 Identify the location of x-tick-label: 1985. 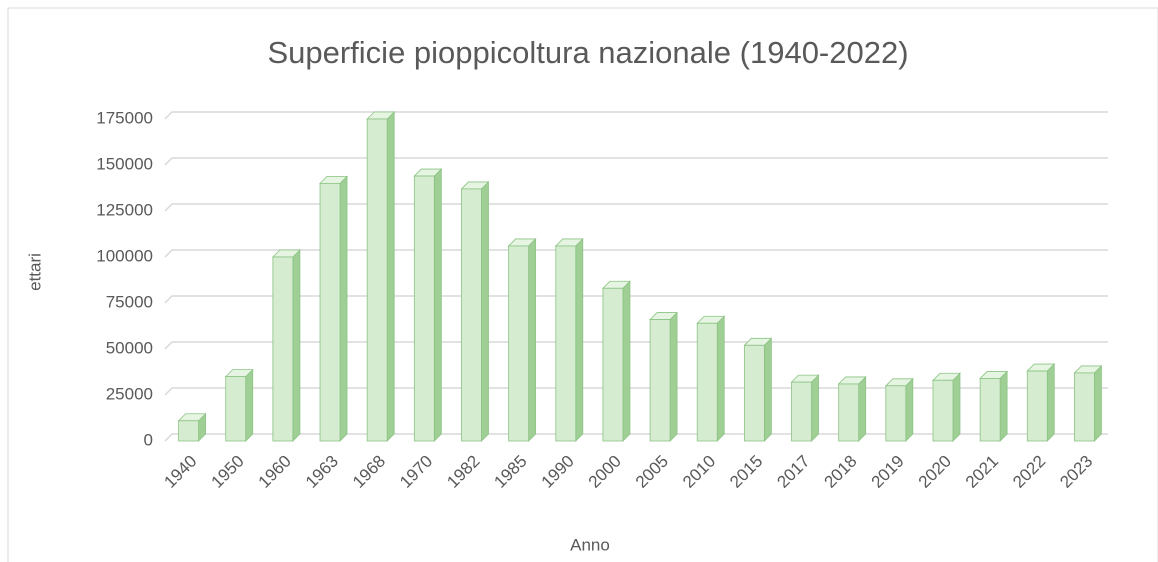
(510, 472).